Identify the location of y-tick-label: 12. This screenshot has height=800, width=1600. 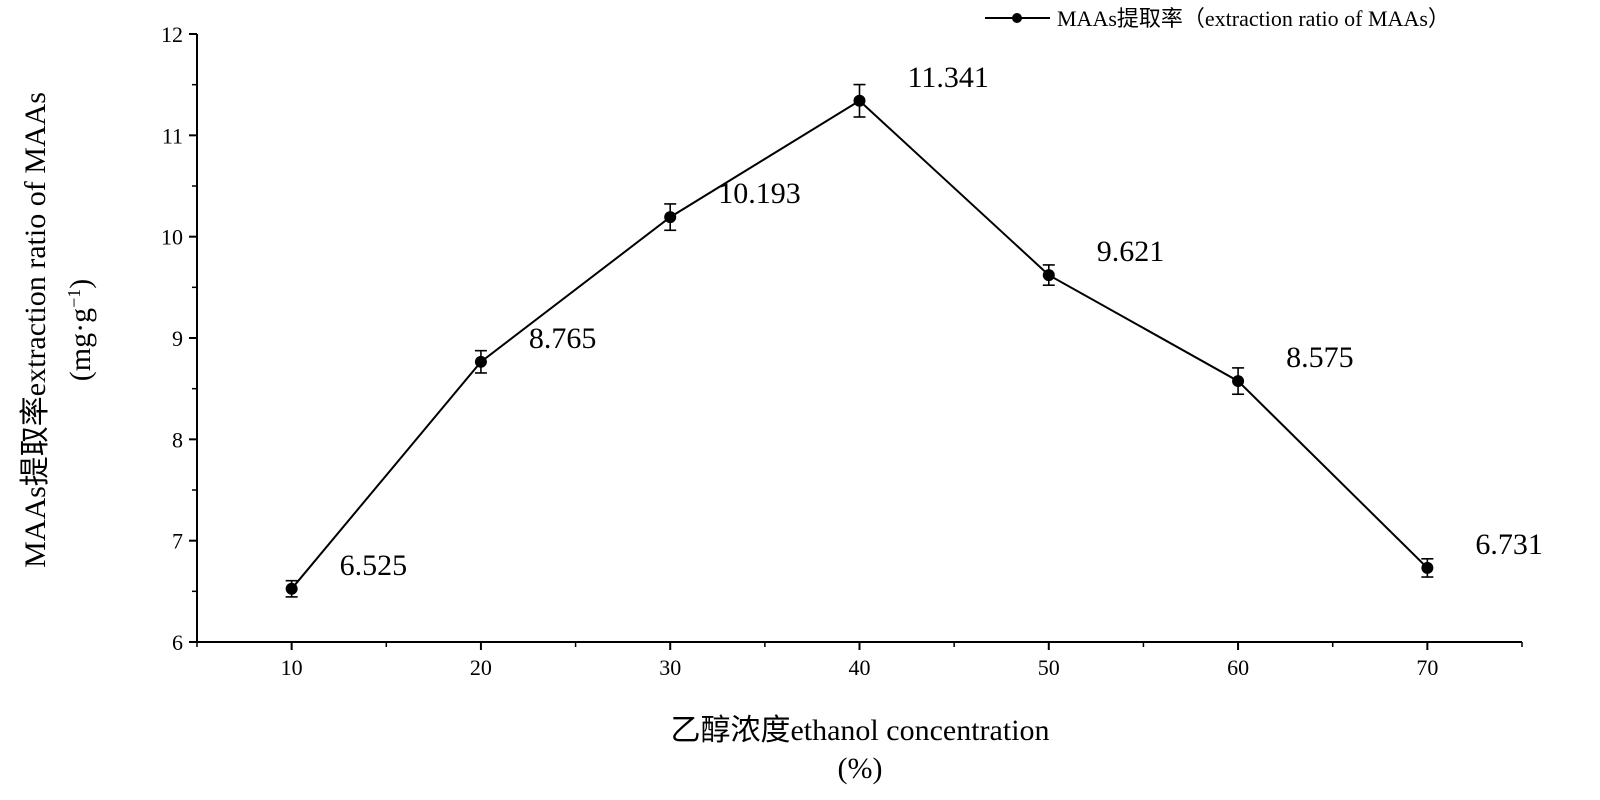
(172, 34).